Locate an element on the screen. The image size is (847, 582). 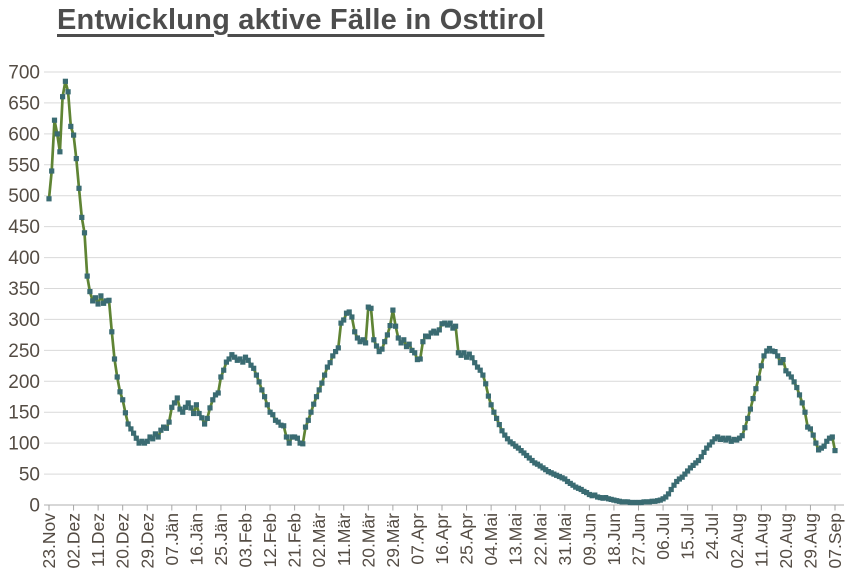
x-axis-label: 20.Dez is located at coordinates (123, 540).